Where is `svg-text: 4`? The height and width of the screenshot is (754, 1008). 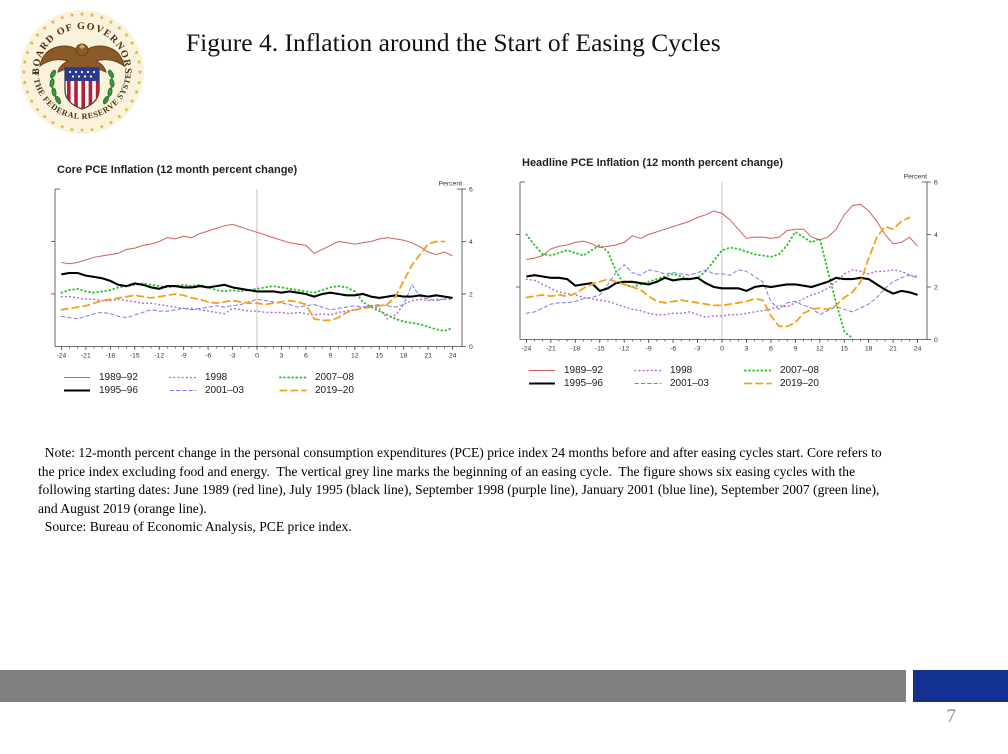
svg-text: 4 is located at coordinates (936, 235).